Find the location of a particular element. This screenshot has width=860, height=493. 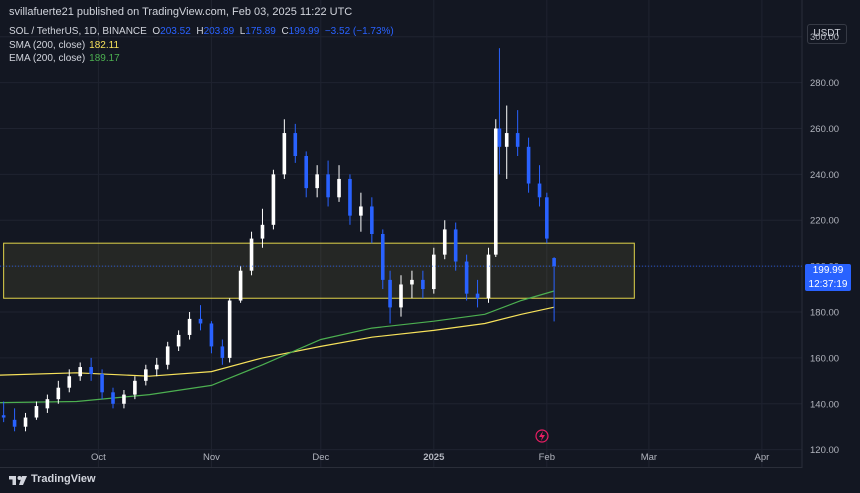

open-value: 203.52 is located at coordinates (175, 31).